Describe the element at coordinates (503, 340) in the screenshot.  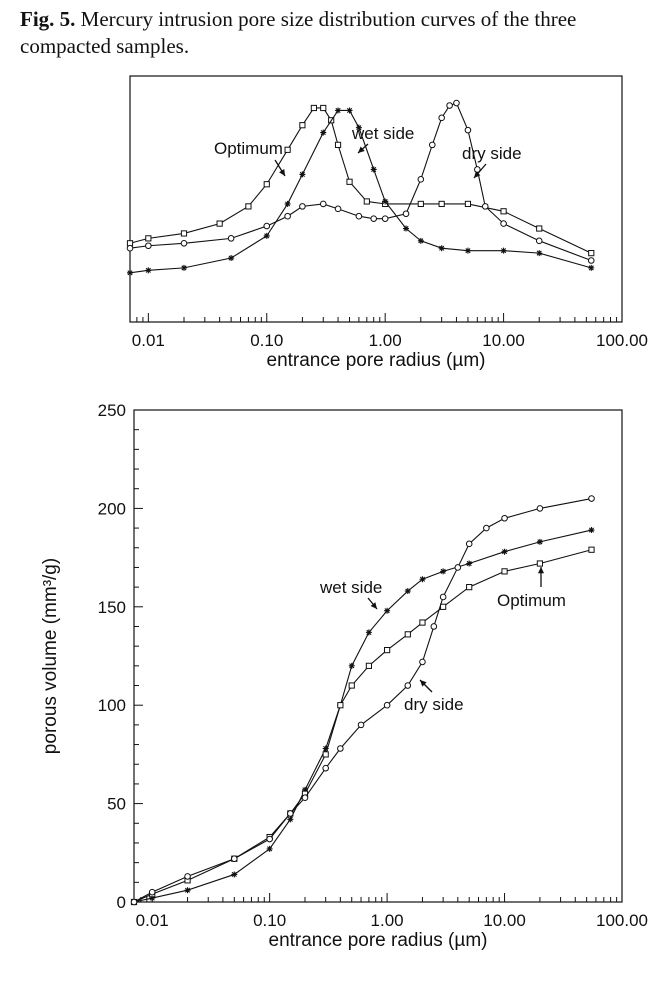
I see `top-x-tick-label: 10.00` at that location.